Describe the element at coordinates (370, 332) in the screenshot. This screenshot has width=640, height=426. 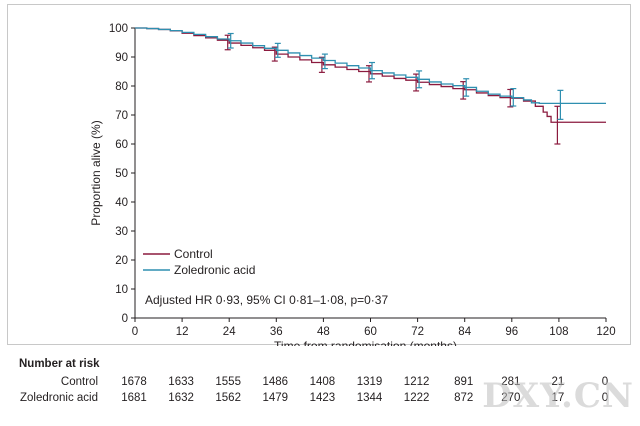
I see `x-tick-label: 60` at that location.